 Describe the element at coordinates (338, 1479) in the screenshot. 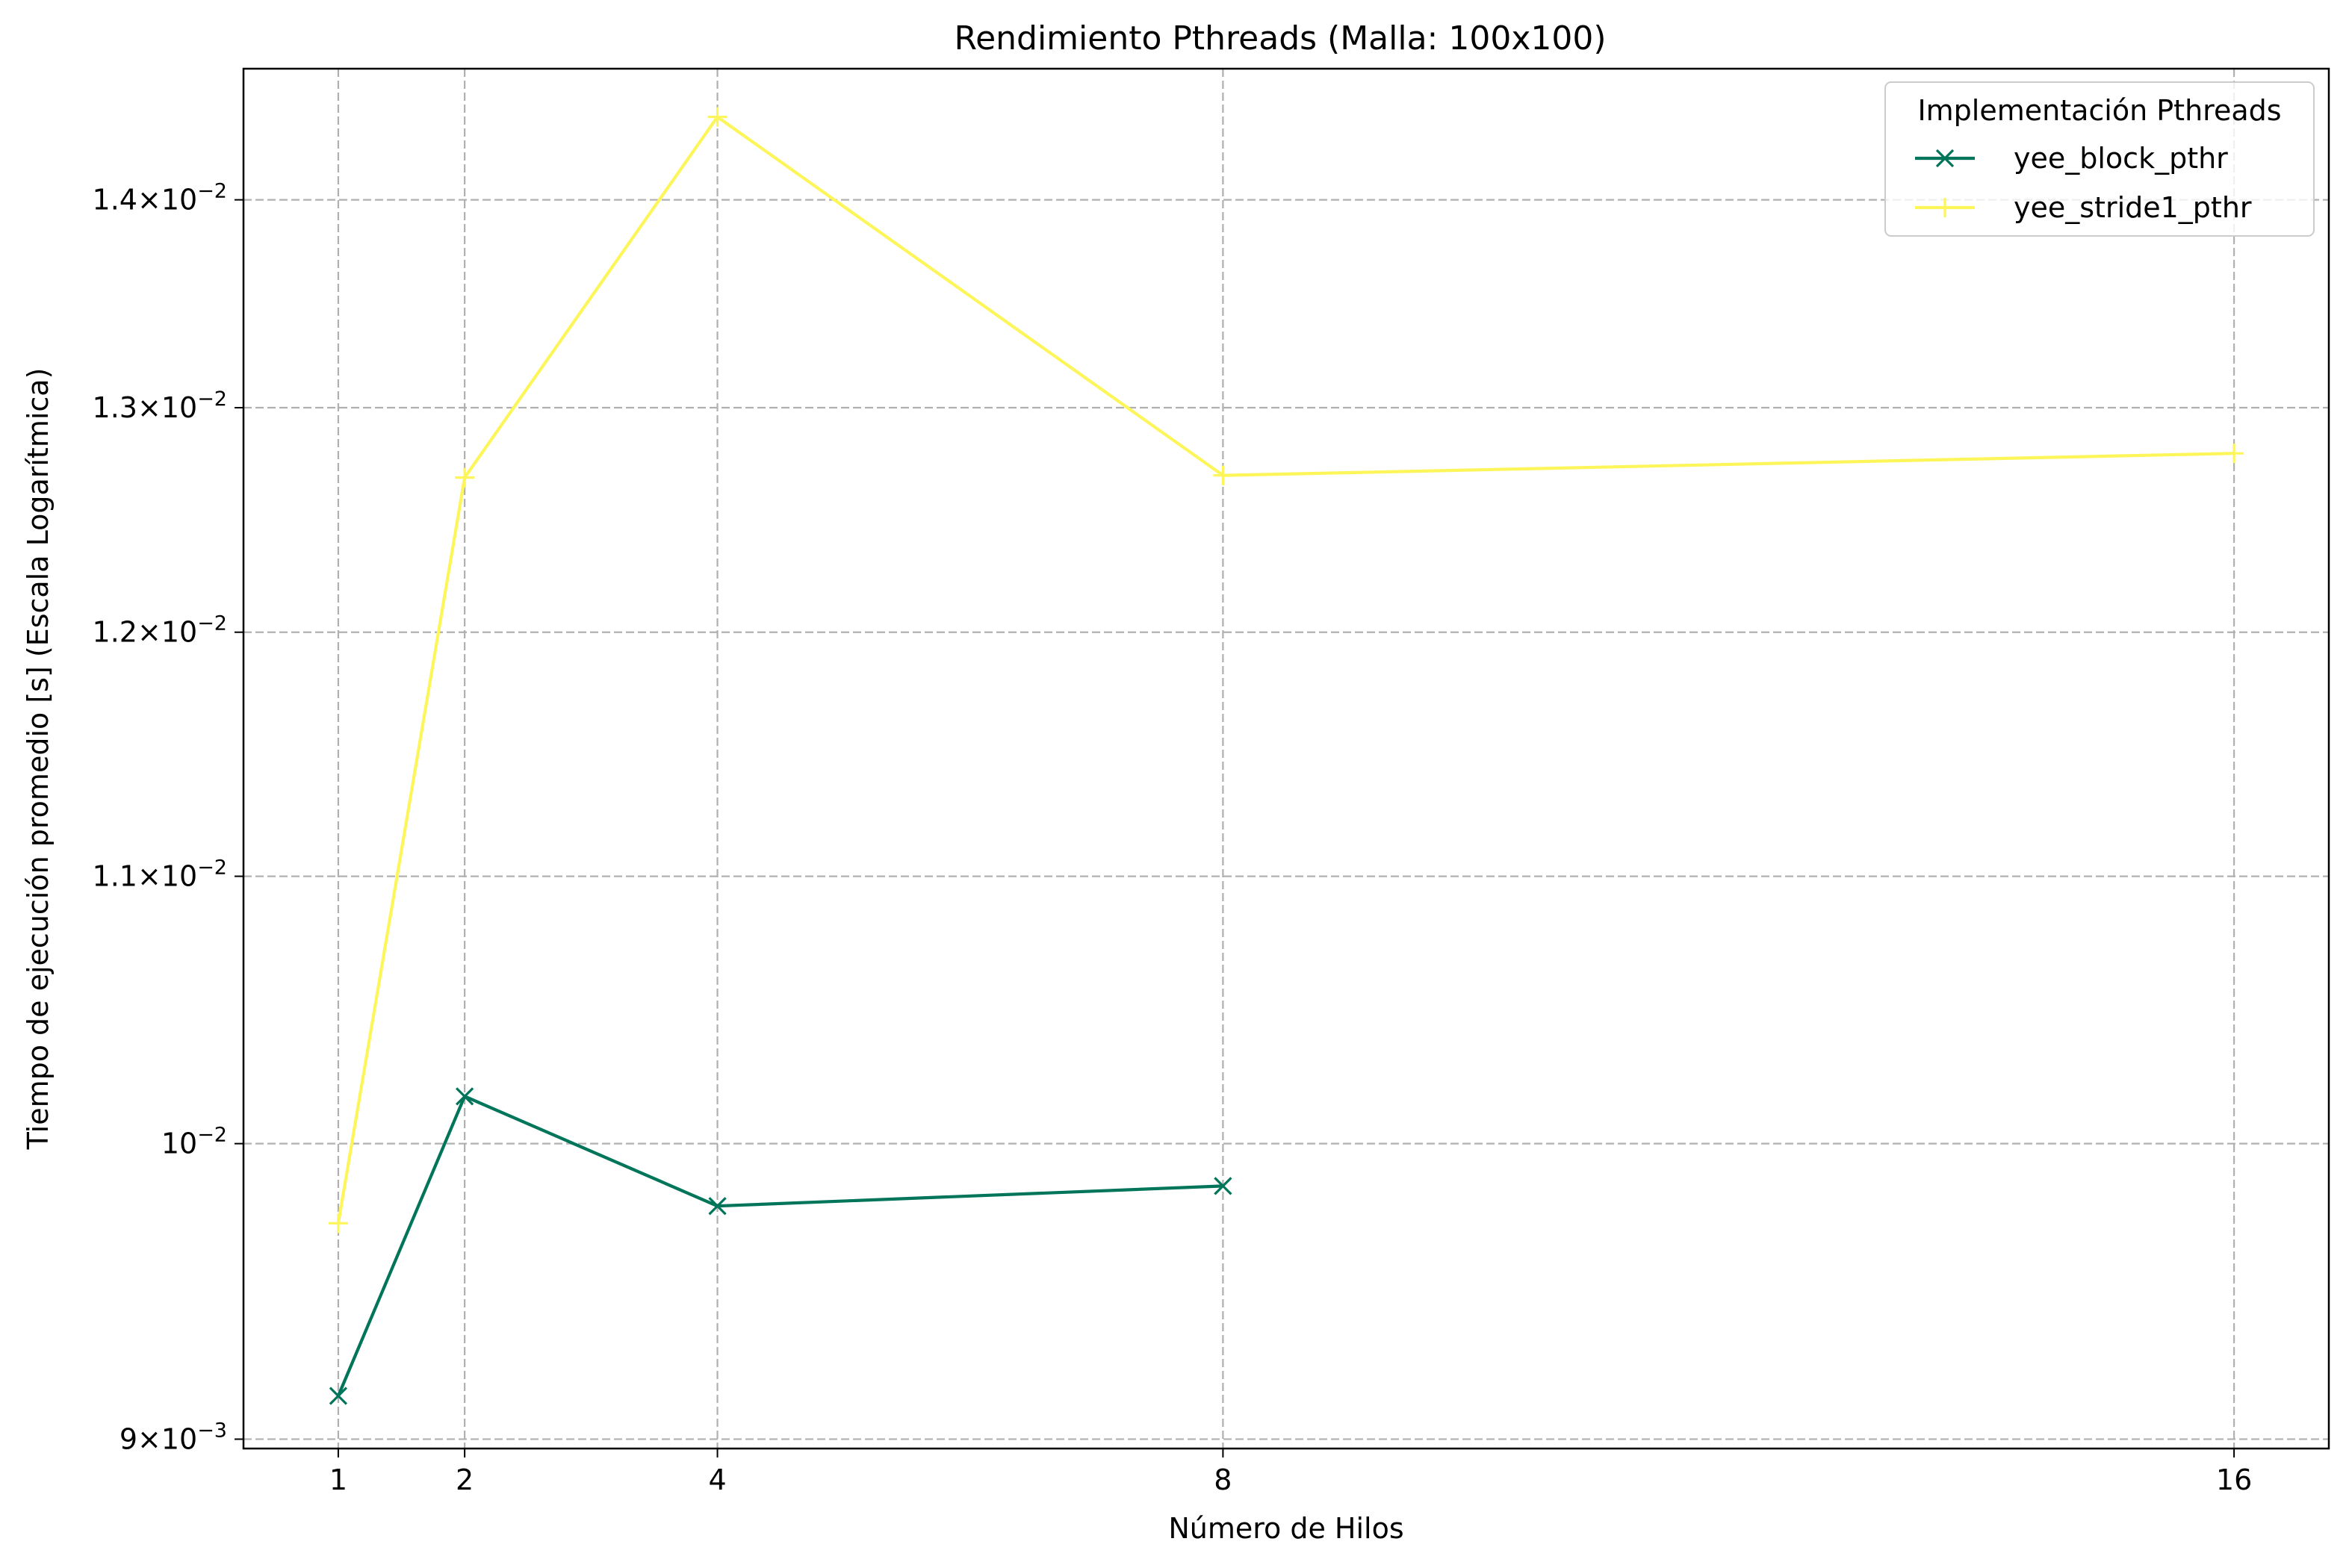

I see `x-tick-label: 1` at that location.